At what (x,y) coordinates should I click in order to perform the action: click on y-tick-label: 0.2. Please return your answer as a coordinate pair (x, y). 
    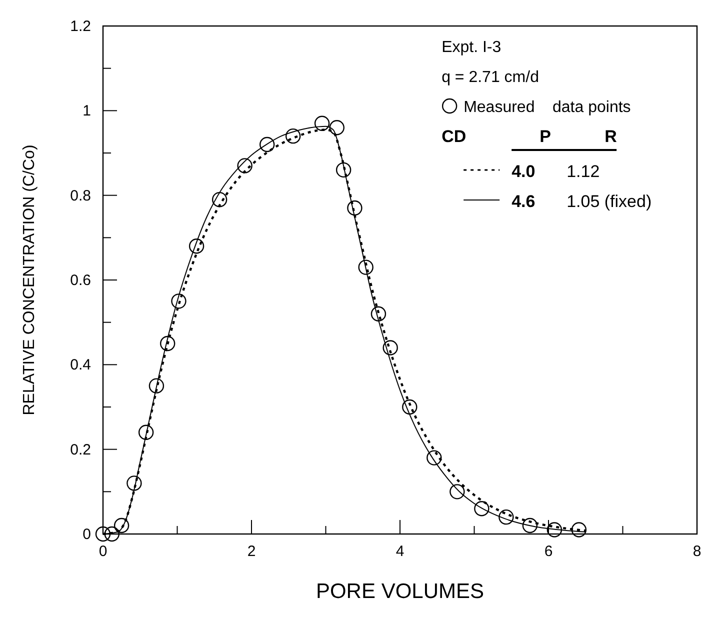
    Looking at the image, I should click on (80, 449).